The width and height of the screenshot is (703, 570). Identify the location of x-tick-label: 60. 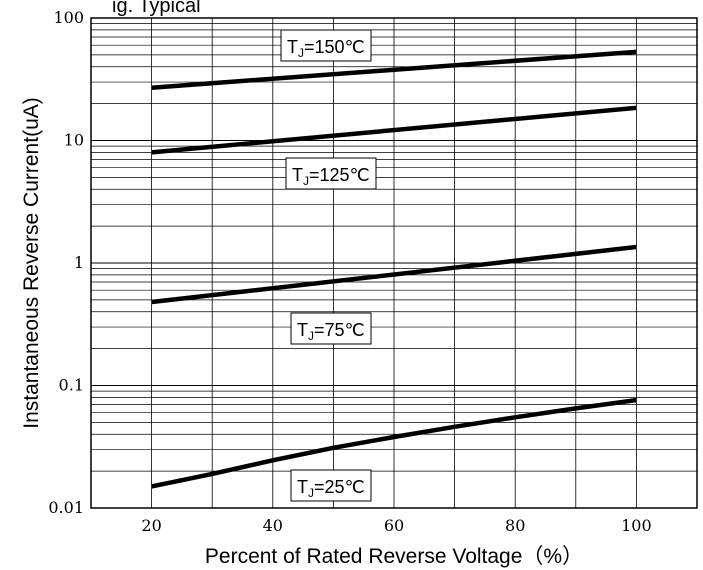
(394, 525).